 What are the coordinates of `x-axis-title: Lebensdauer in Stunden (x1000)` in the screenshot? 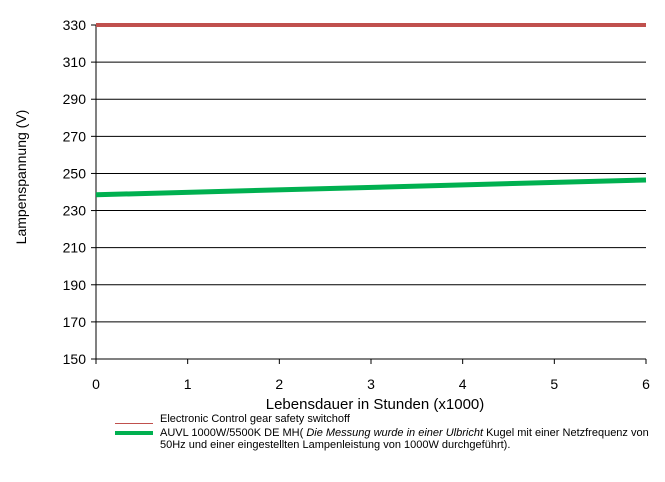 It's located at (375, 404).